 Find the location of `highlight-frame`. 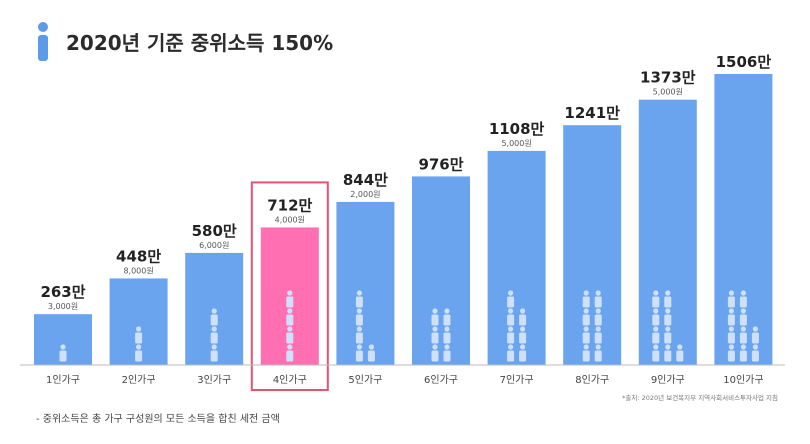

highlight-frame is located at coordinates (289, 286).